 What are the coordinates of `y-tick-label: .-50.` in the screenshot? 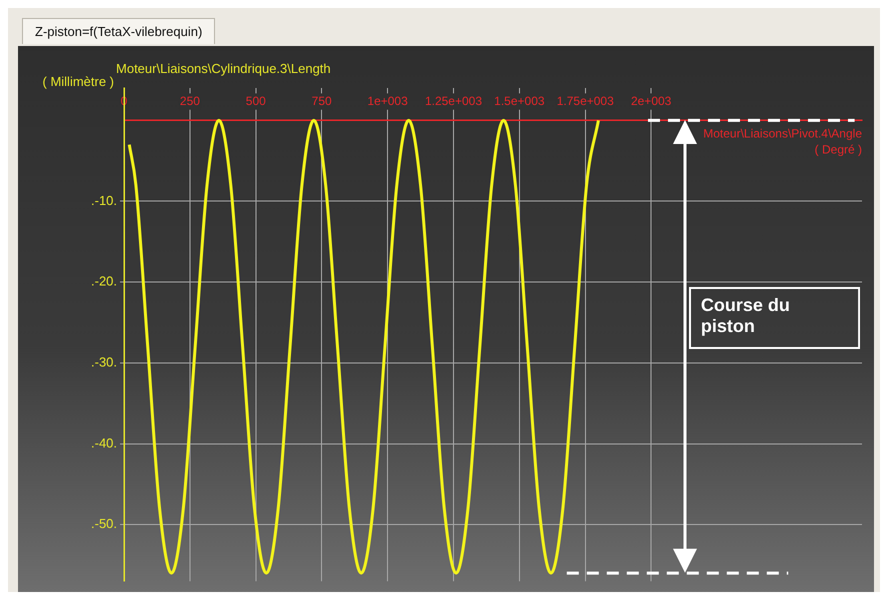 It's located at (104, 524).